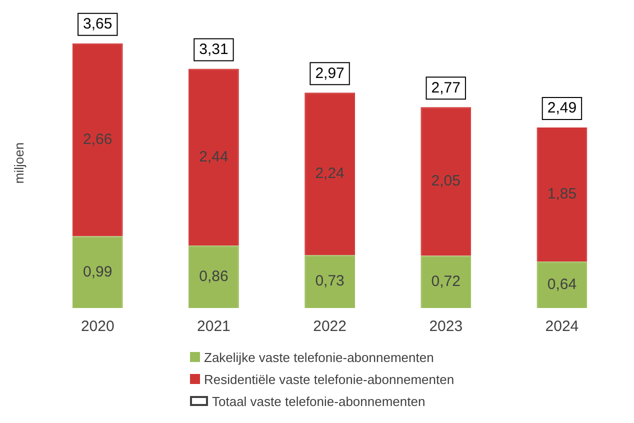 The width and height of the screenshot is (634, 423). I want to click on total-label: 3,65, so click(97, 24).